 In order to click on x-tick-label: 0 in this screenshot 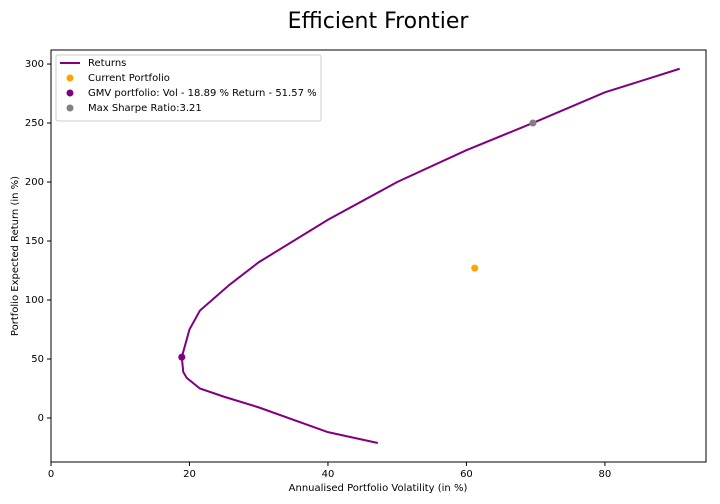, I will do `click(51, 474)`.